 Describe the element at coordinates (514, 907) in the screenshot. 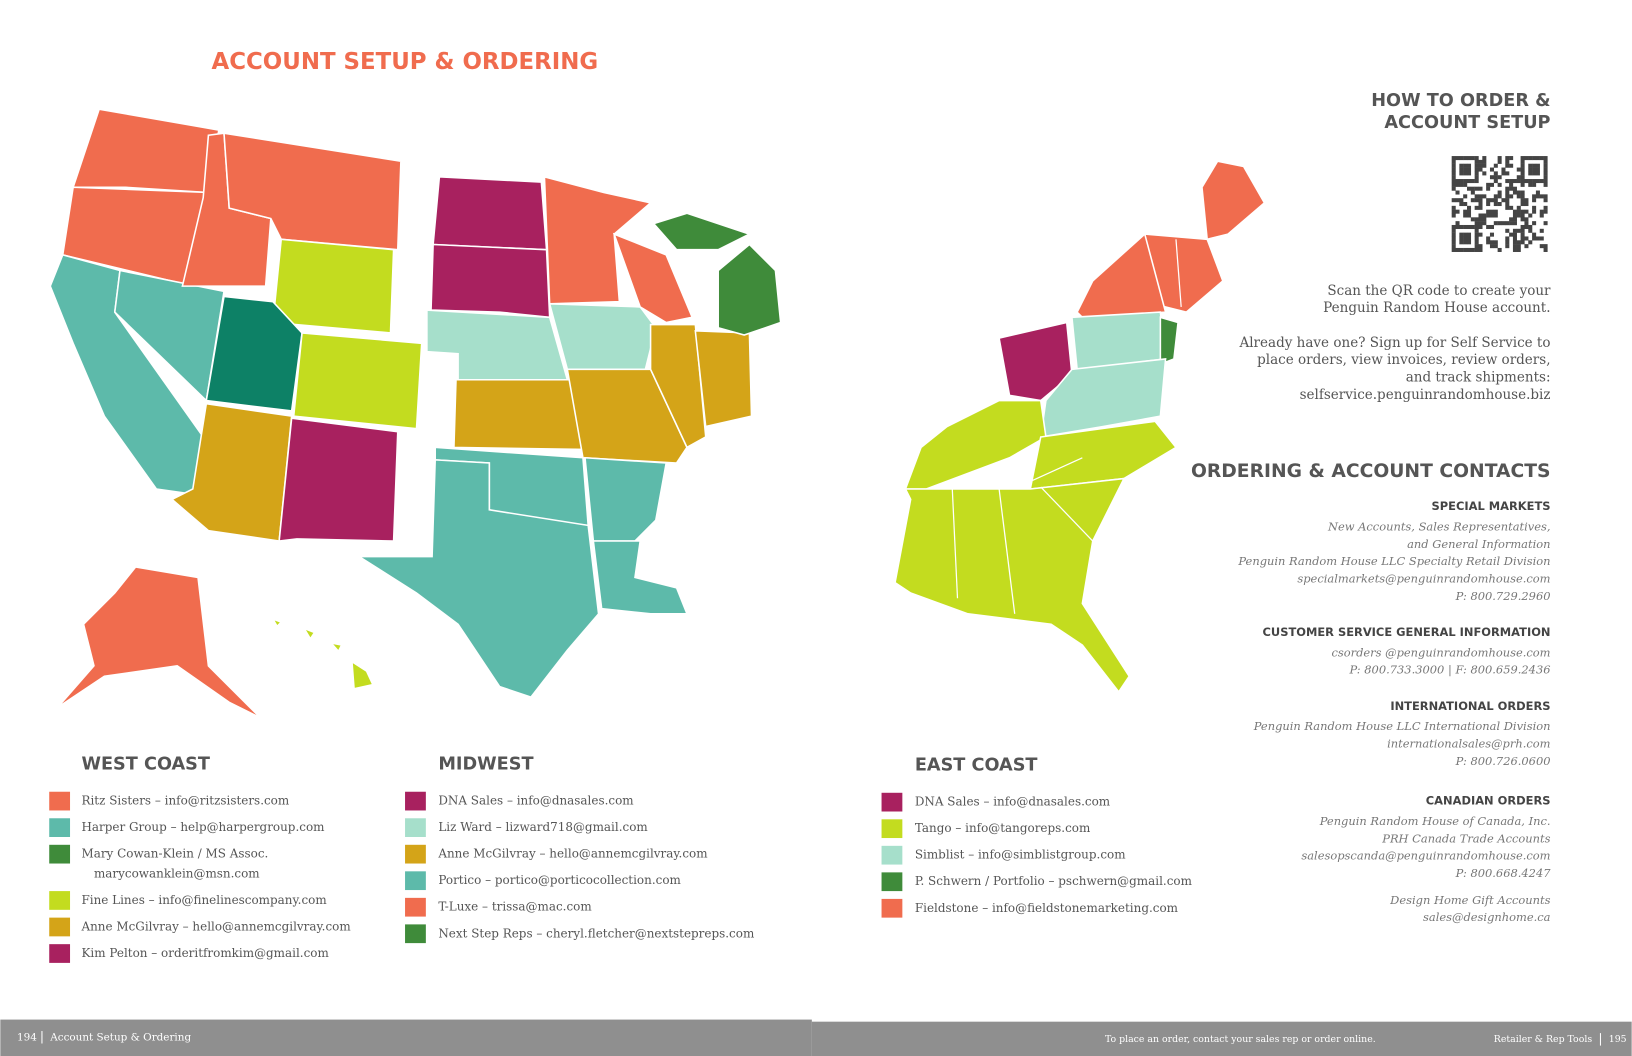

I see `legend-entry: T-Luxe – trissa@mac.com` at that location.